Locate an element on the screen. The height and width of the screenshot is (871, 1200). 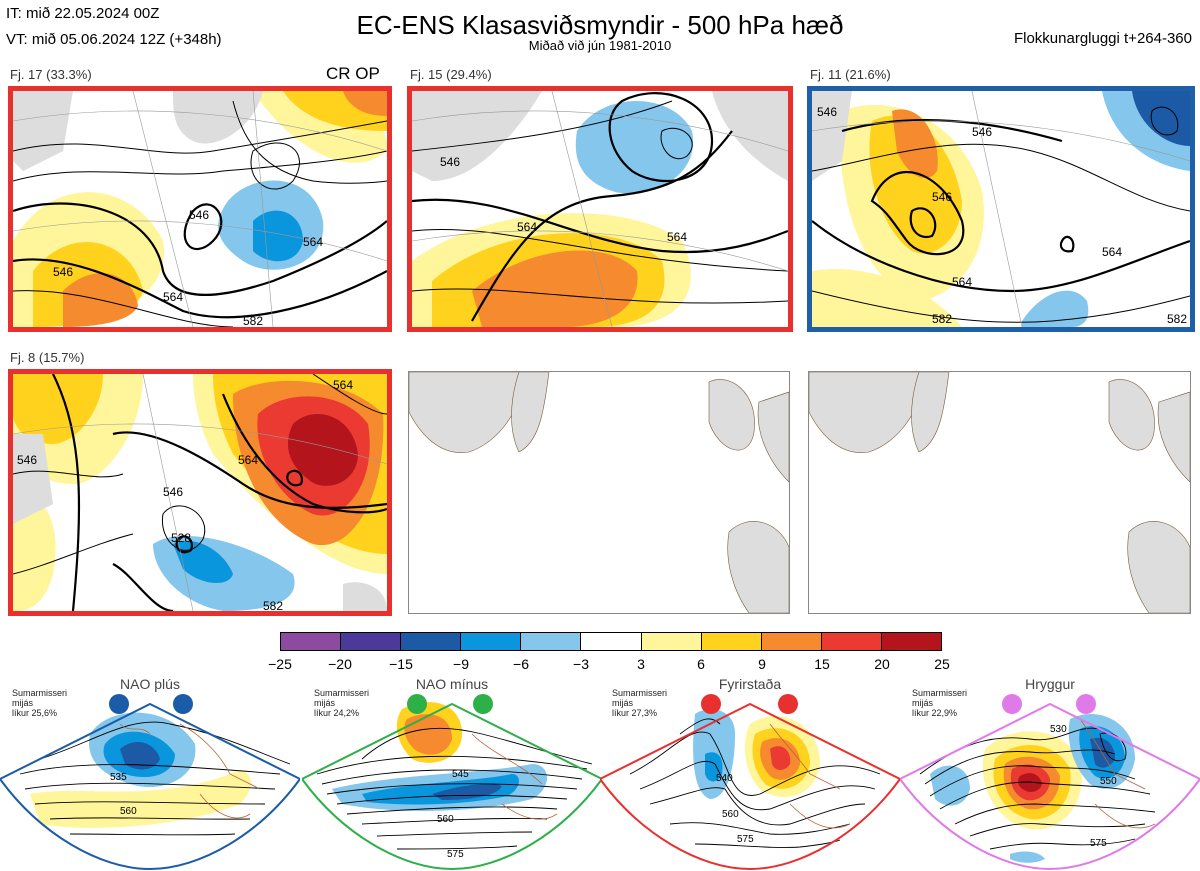
cluster-3-map: 546 546 546 564 564 582 582 is located at coordinates (1001, 209).